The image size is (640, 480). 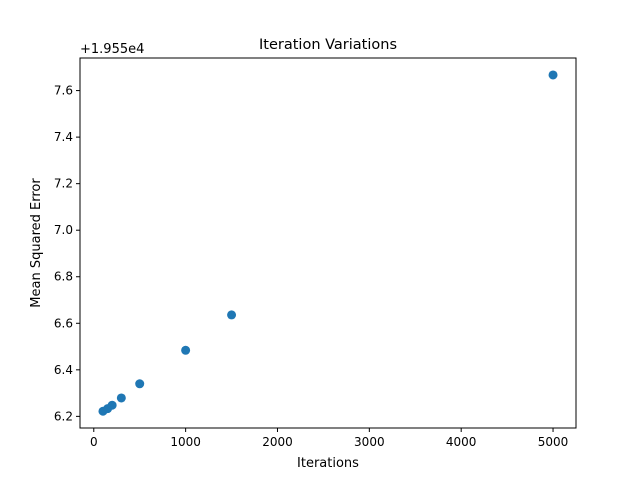 I want to click on x-tick-label: 5000, so click(x=553, y=442).